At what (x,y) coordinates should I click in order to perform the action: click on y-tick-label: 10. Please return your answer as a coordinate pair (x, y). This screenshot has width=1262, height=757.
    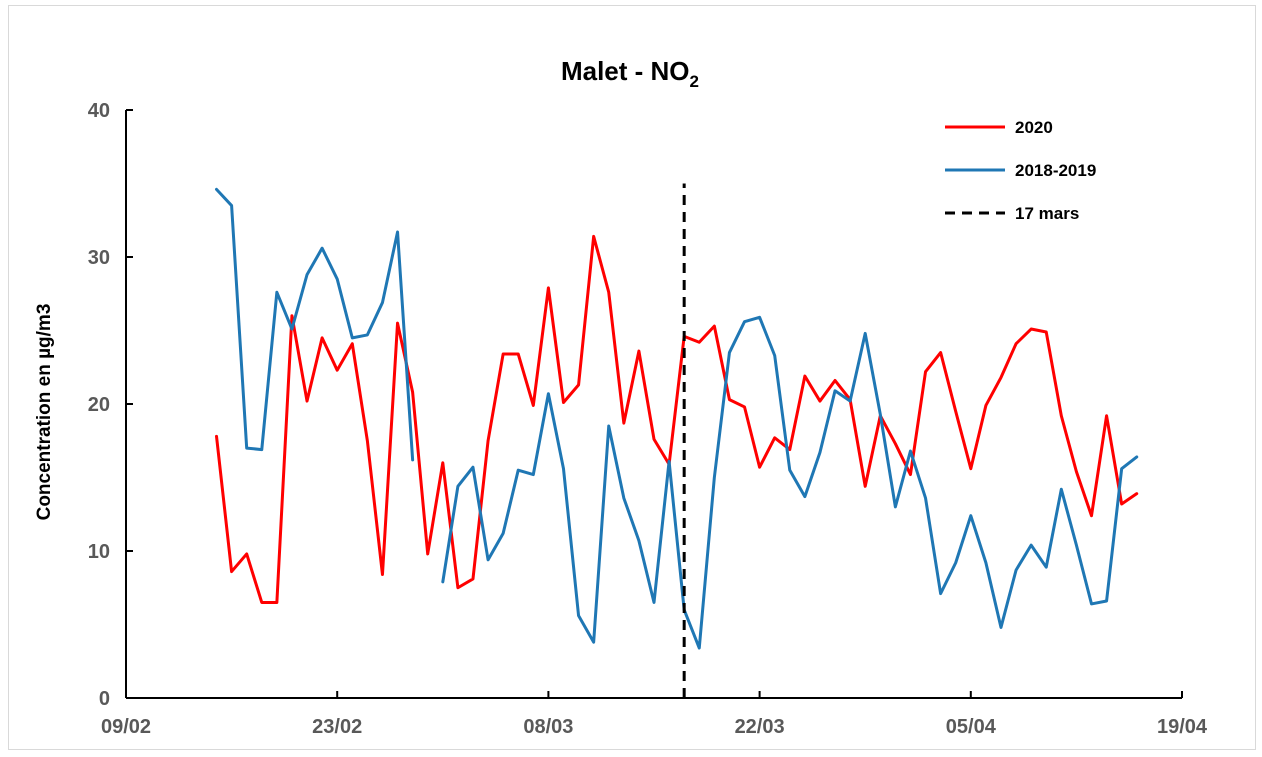
    Looking at the image, I should click on (99, 552).